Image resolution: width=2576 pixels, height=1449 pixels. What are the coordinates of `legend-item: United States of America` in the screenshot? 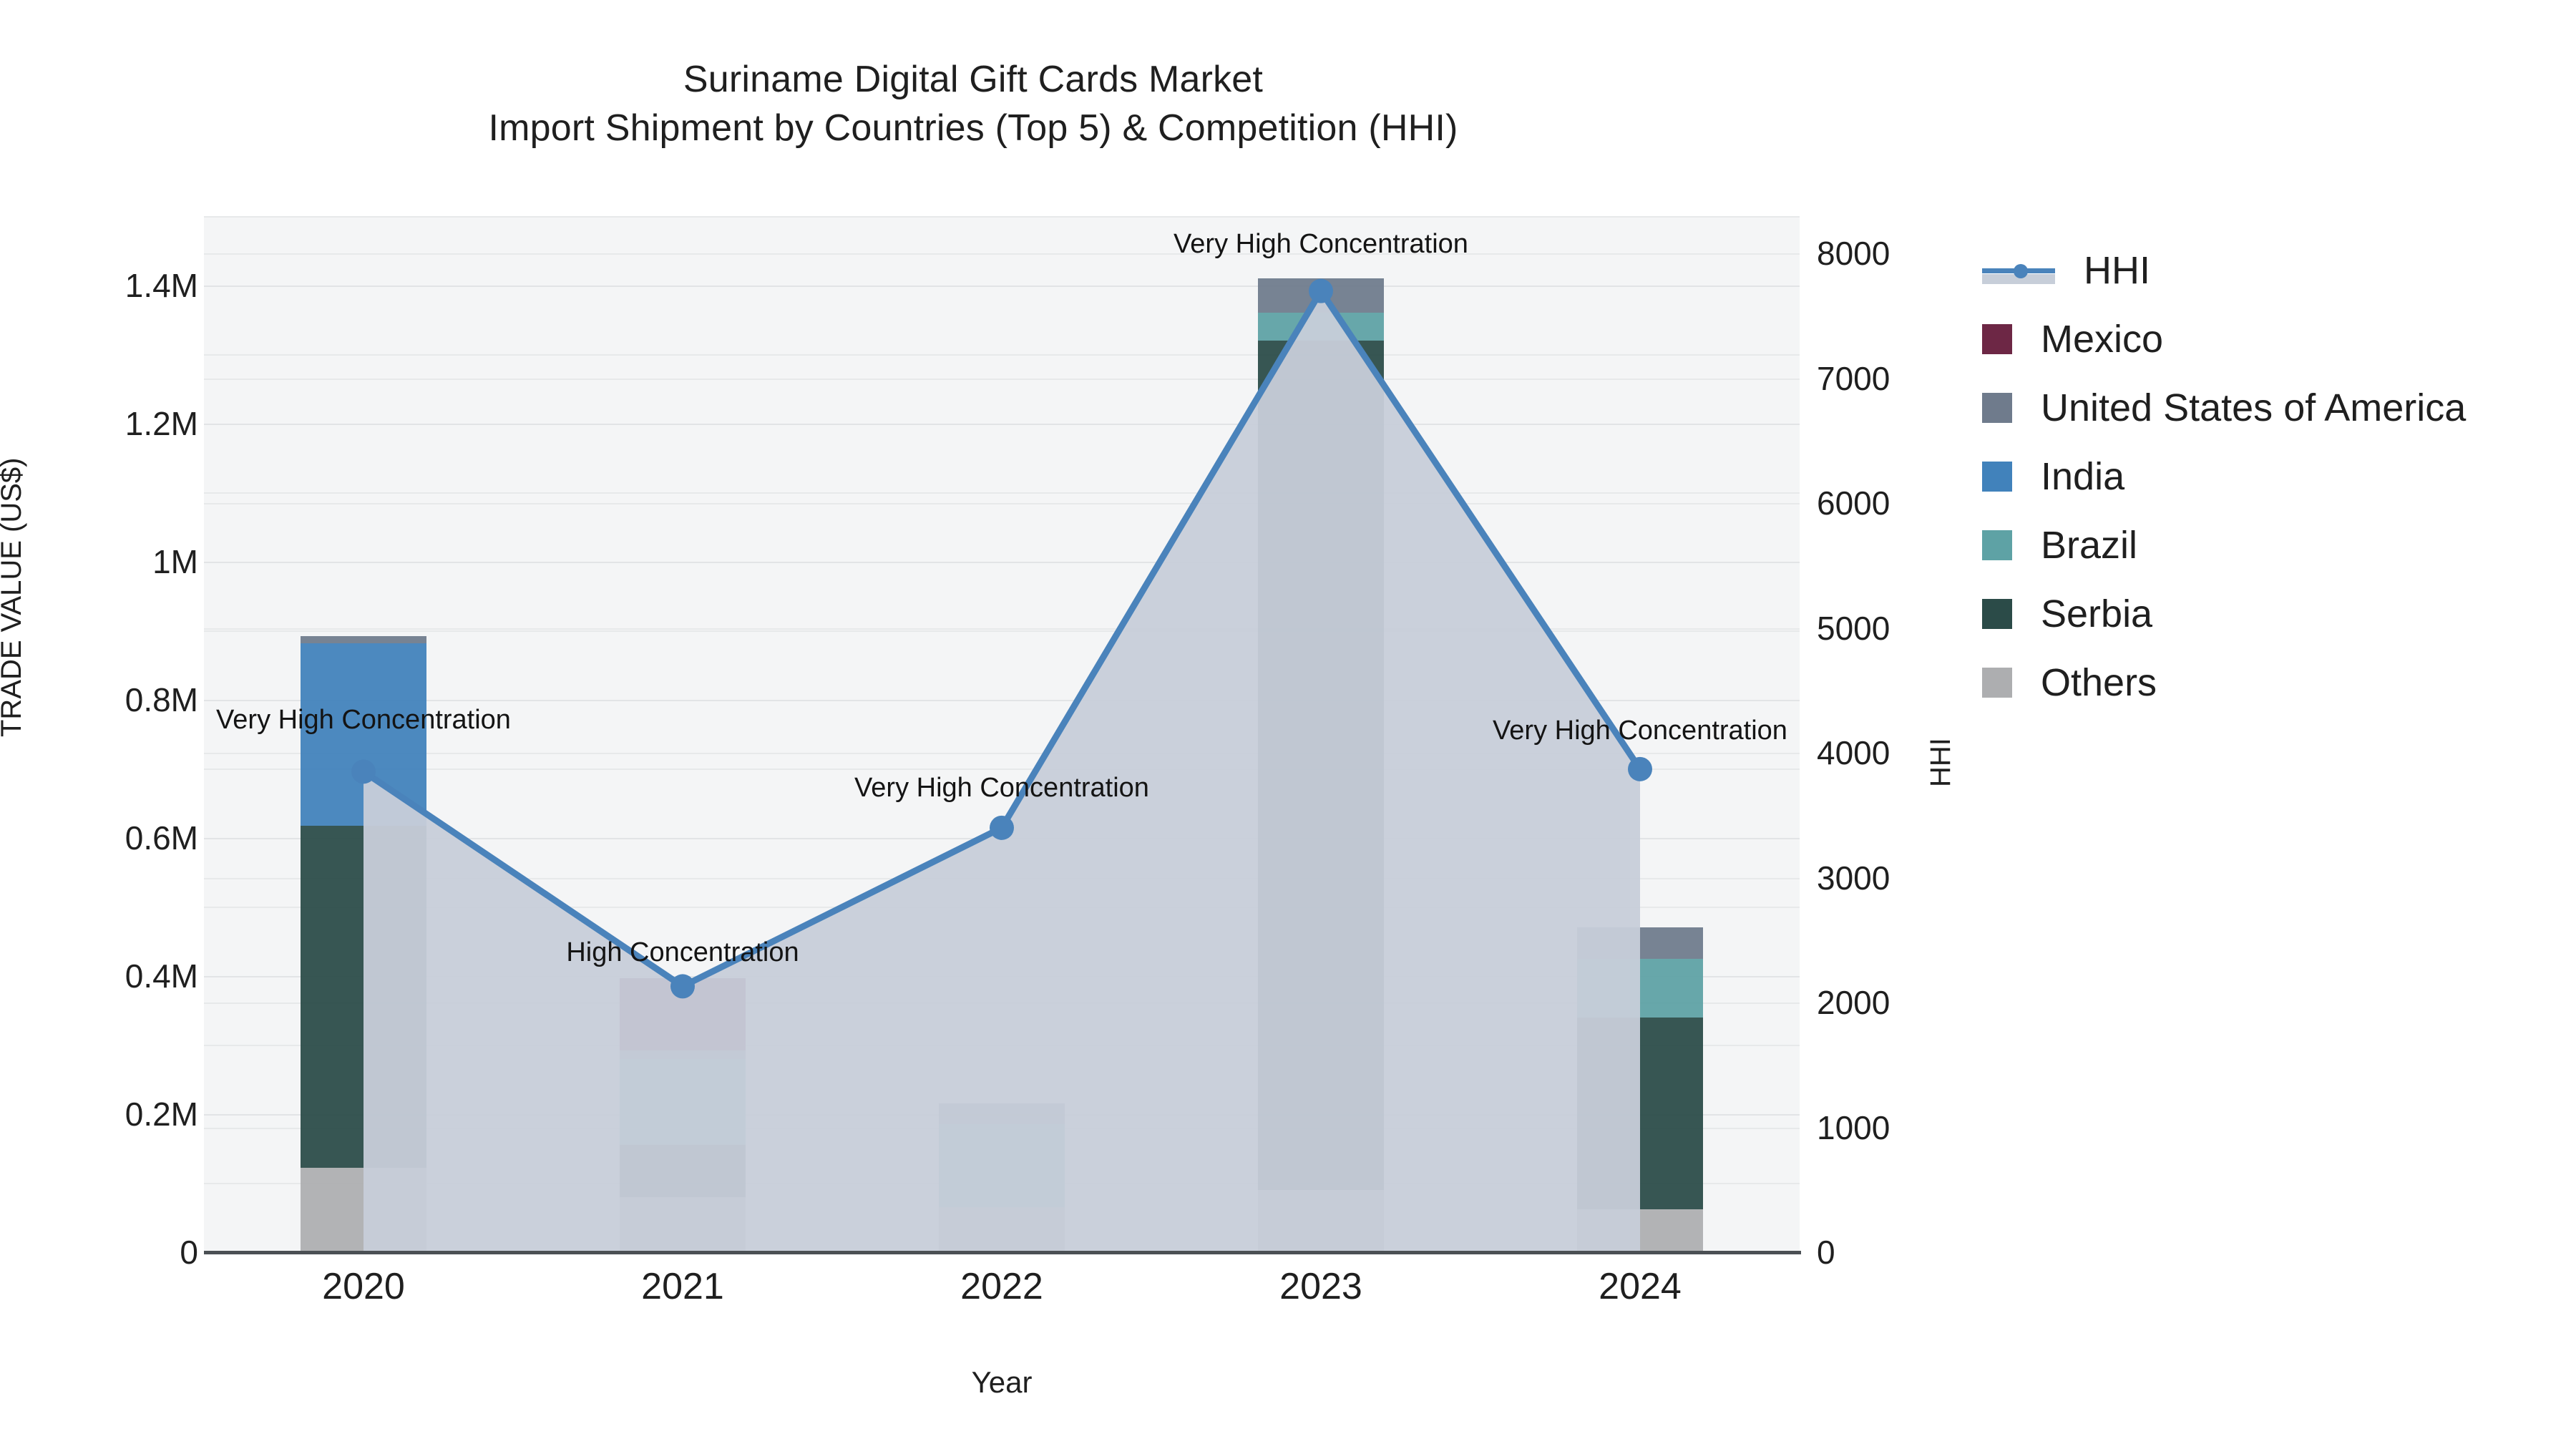 It's located at (2224, 408).